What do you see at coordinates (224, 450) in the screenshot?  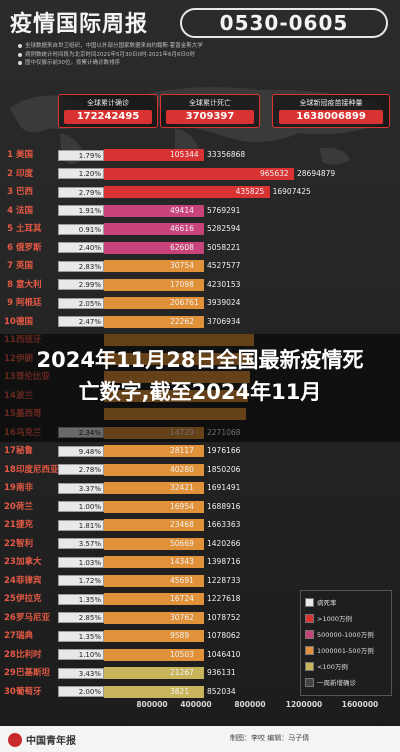 I see `cases-label: 1976166` at bounding box center [224, 450].